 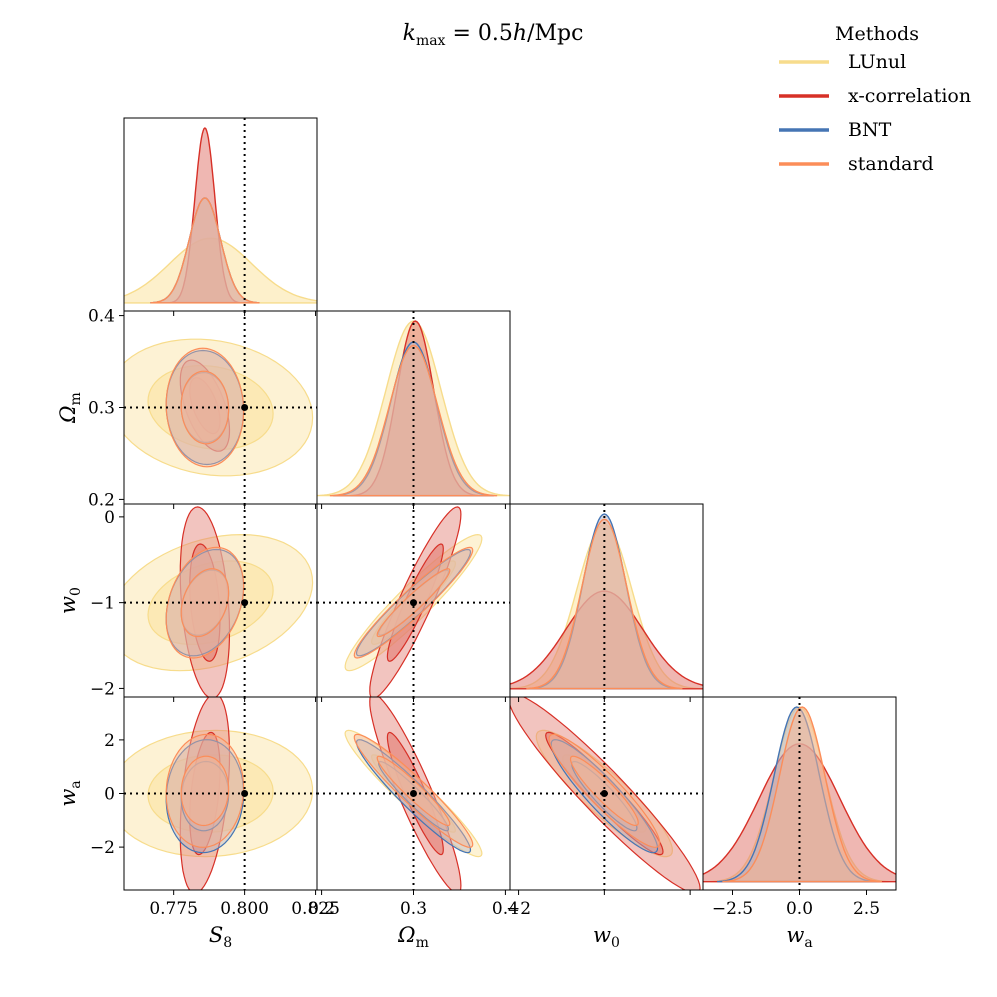 What do you see at coordinates (732, 909) in the screenshot?
I see `xtick-label-wa-0: −2.5` at bounding box center [732, 909].